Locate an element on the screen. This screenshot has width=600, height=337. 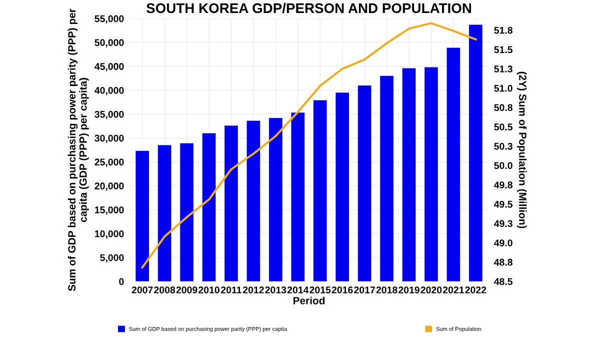
y2-tick-label: 50.3 is located at coordinates (503, 146).